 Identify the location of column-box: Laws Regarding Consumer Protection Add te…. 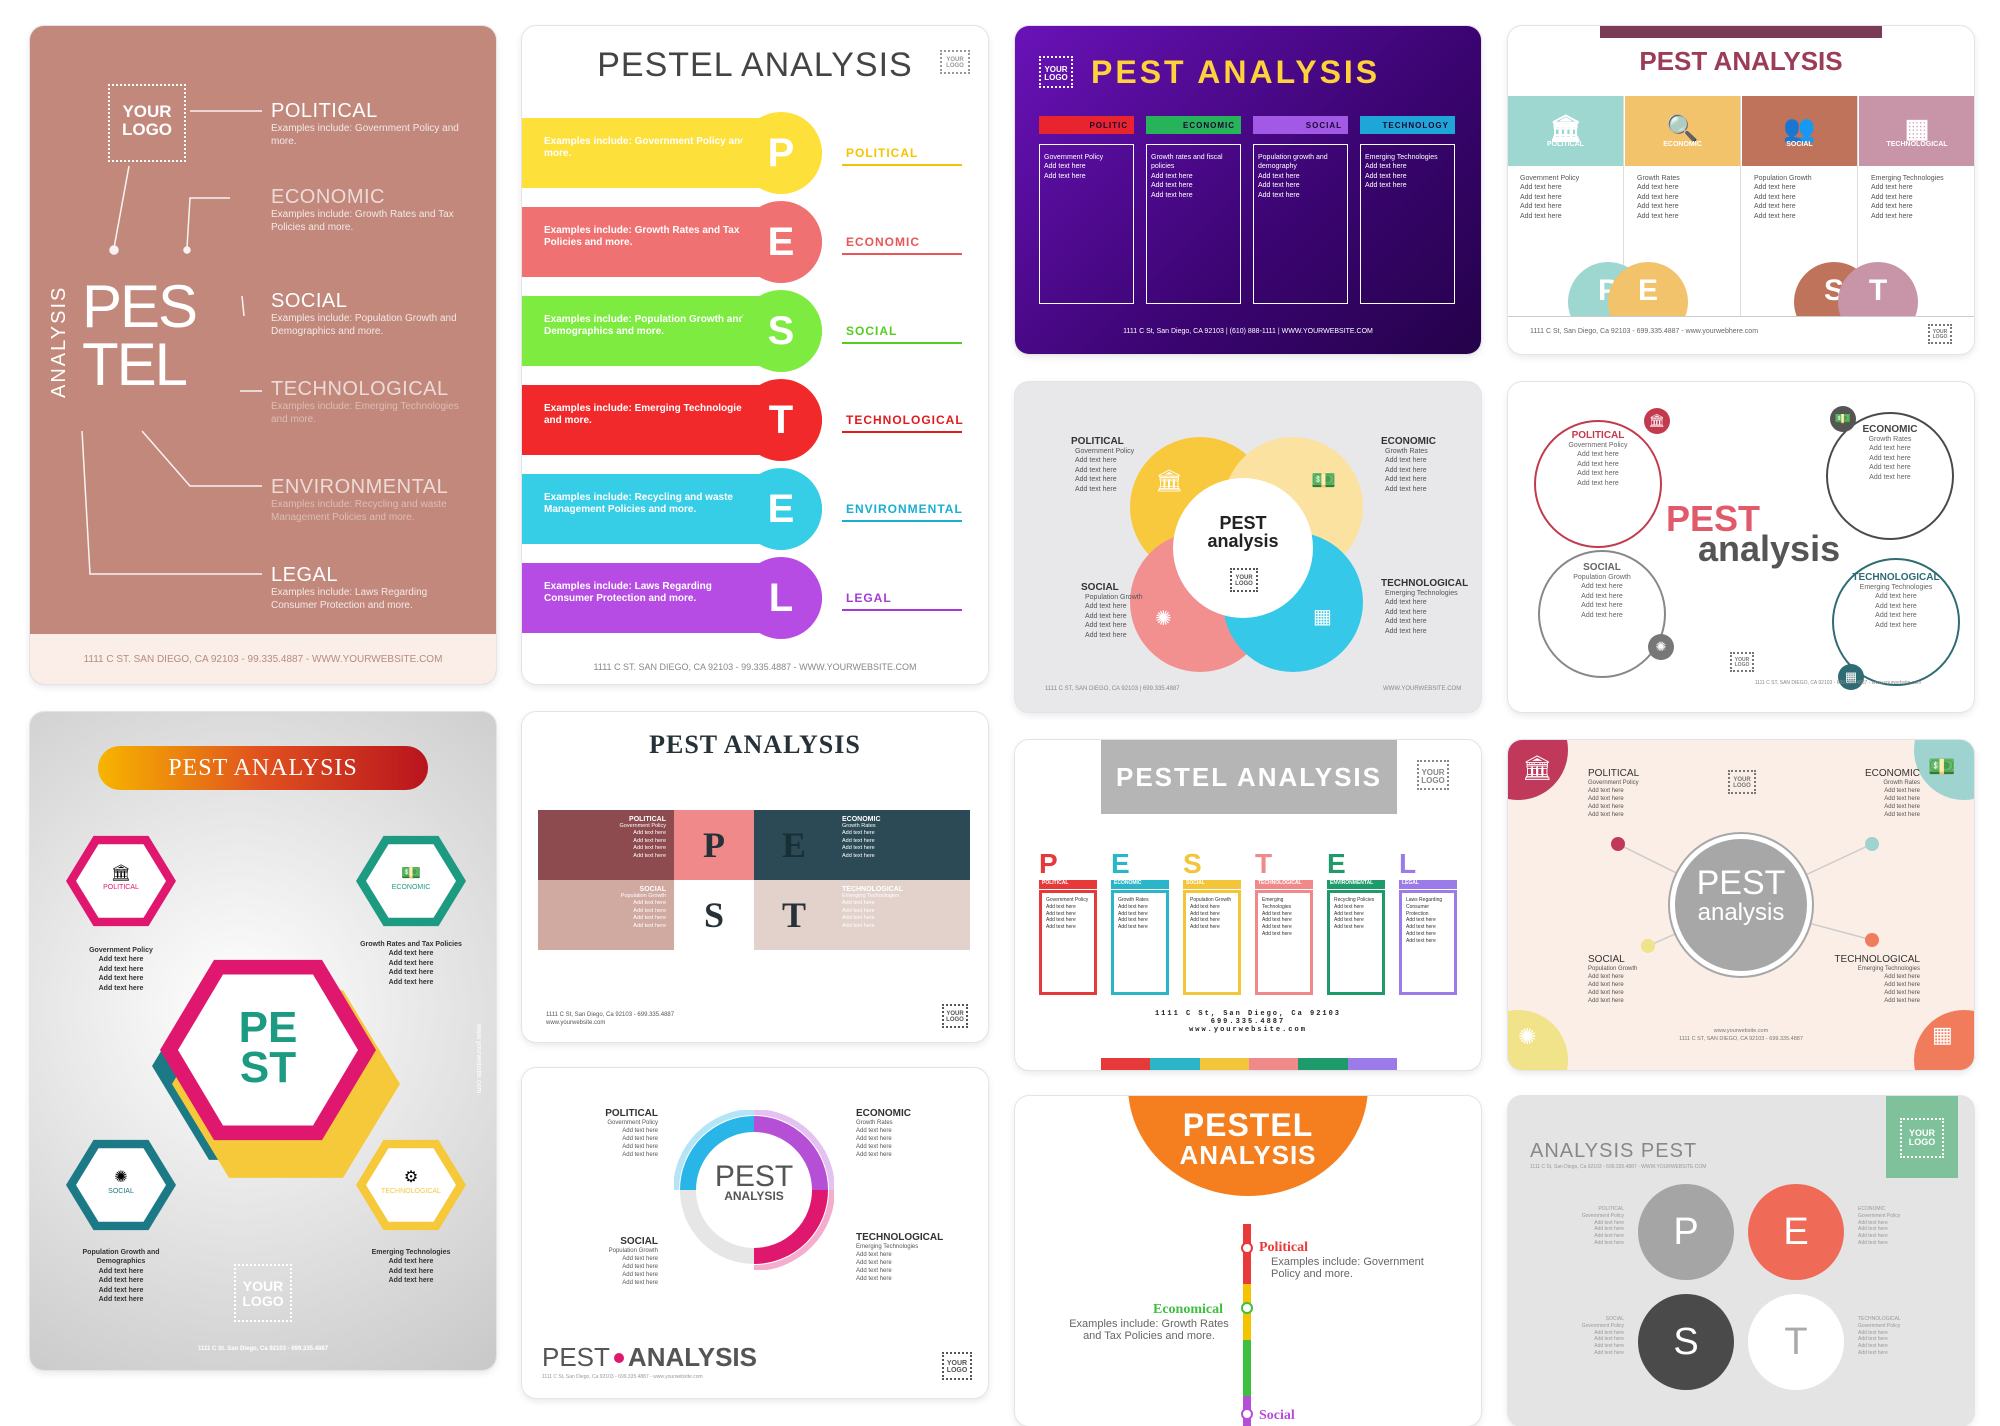
(1428, 942).